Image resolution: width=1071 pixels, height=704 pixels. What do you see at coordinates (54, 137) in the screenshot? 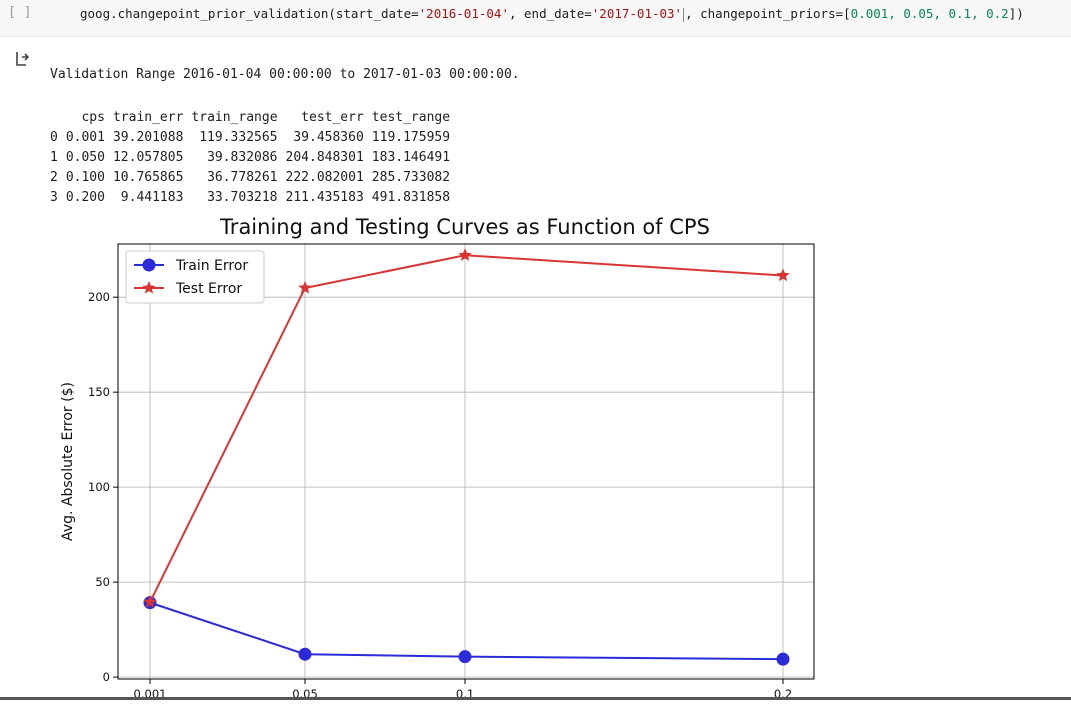
I see `row-index: 0` at bounding box center [54, 137].